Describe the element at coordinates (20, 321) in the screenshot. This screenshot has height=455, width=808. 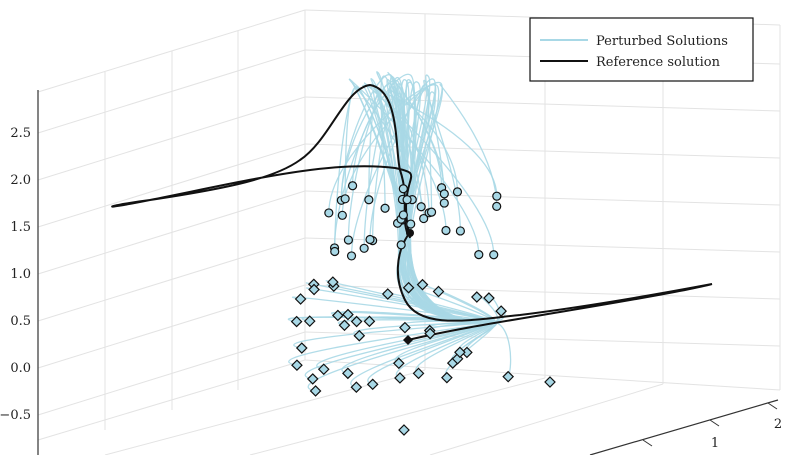
I see `z-tick-label: 0.5` at that location.